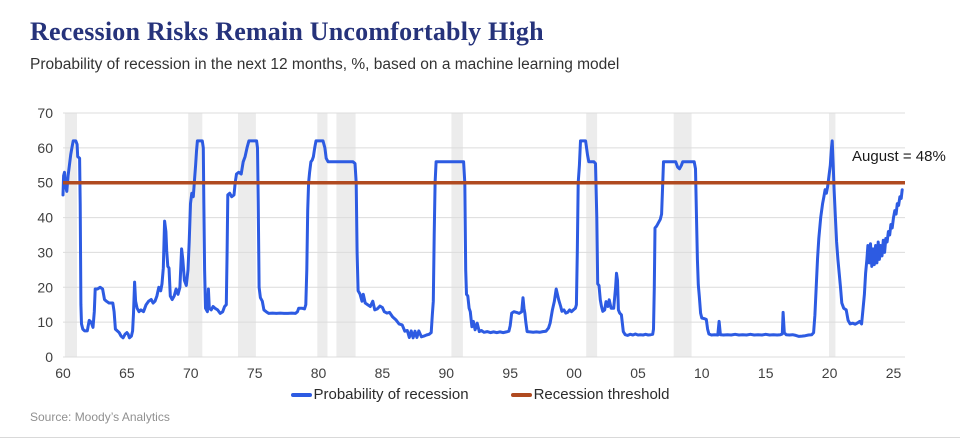 The width and height of the screenshot is (960, 442). What do you see at coordinates (899, 156) in the screenshot?
I see `august-value-annotation: August = 48%` at bounding box center [899, 156].